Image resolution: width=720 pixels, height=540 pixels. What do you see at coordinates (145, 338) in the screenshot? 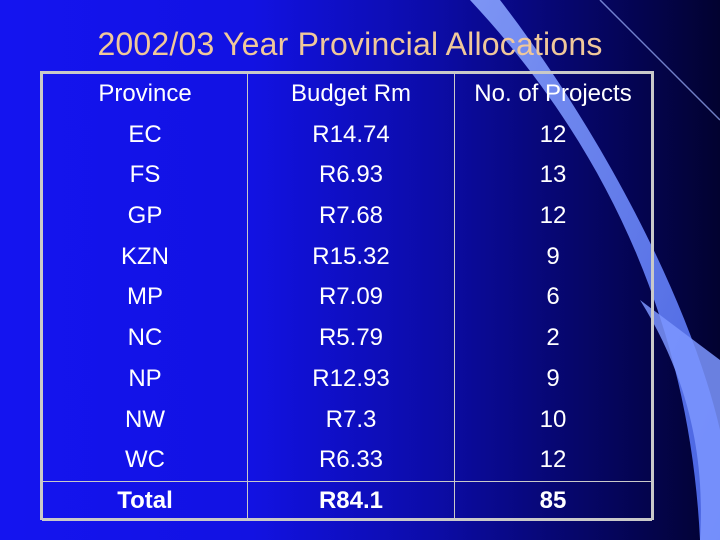
I see `cell-province: NC` at bounding box center [145, 338].